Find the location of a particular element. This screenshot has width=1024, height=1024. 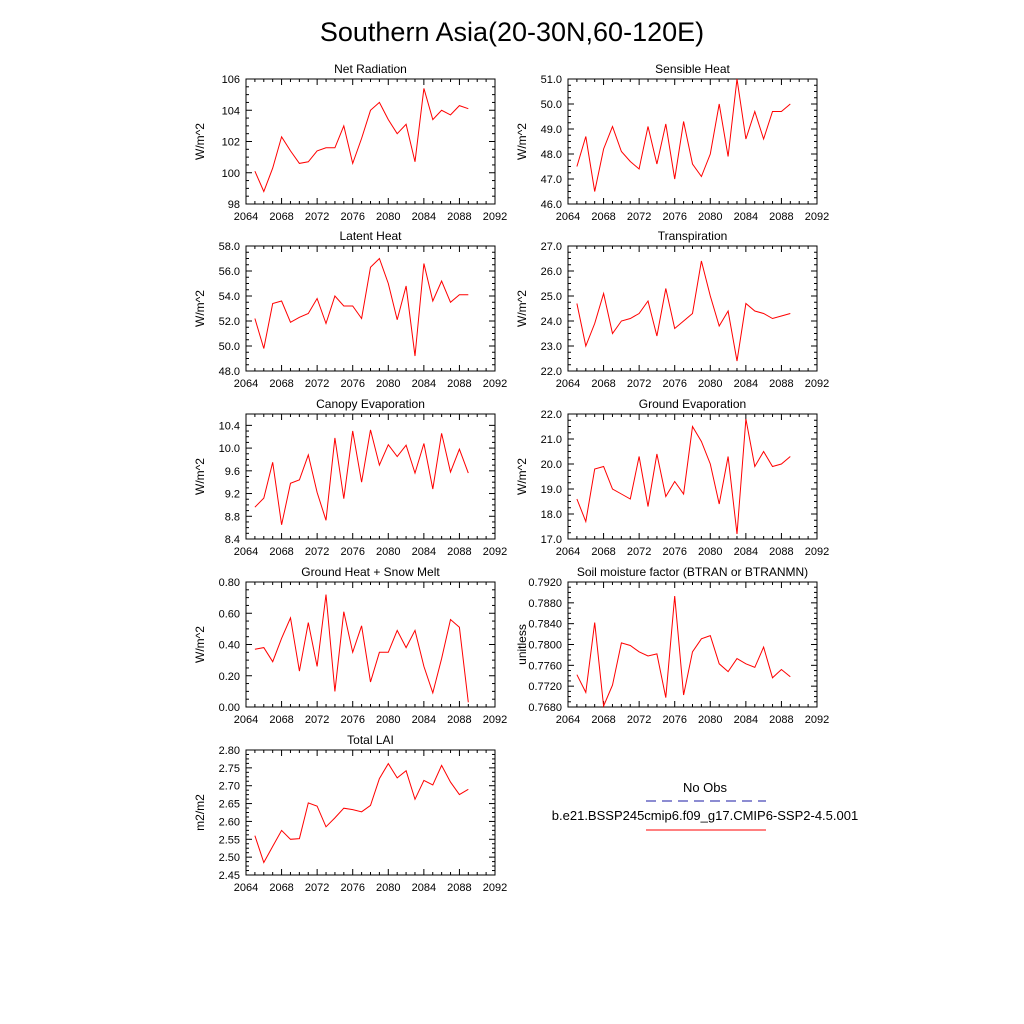

panel-title: Sensible Heat is located at coordinates (692, 69).